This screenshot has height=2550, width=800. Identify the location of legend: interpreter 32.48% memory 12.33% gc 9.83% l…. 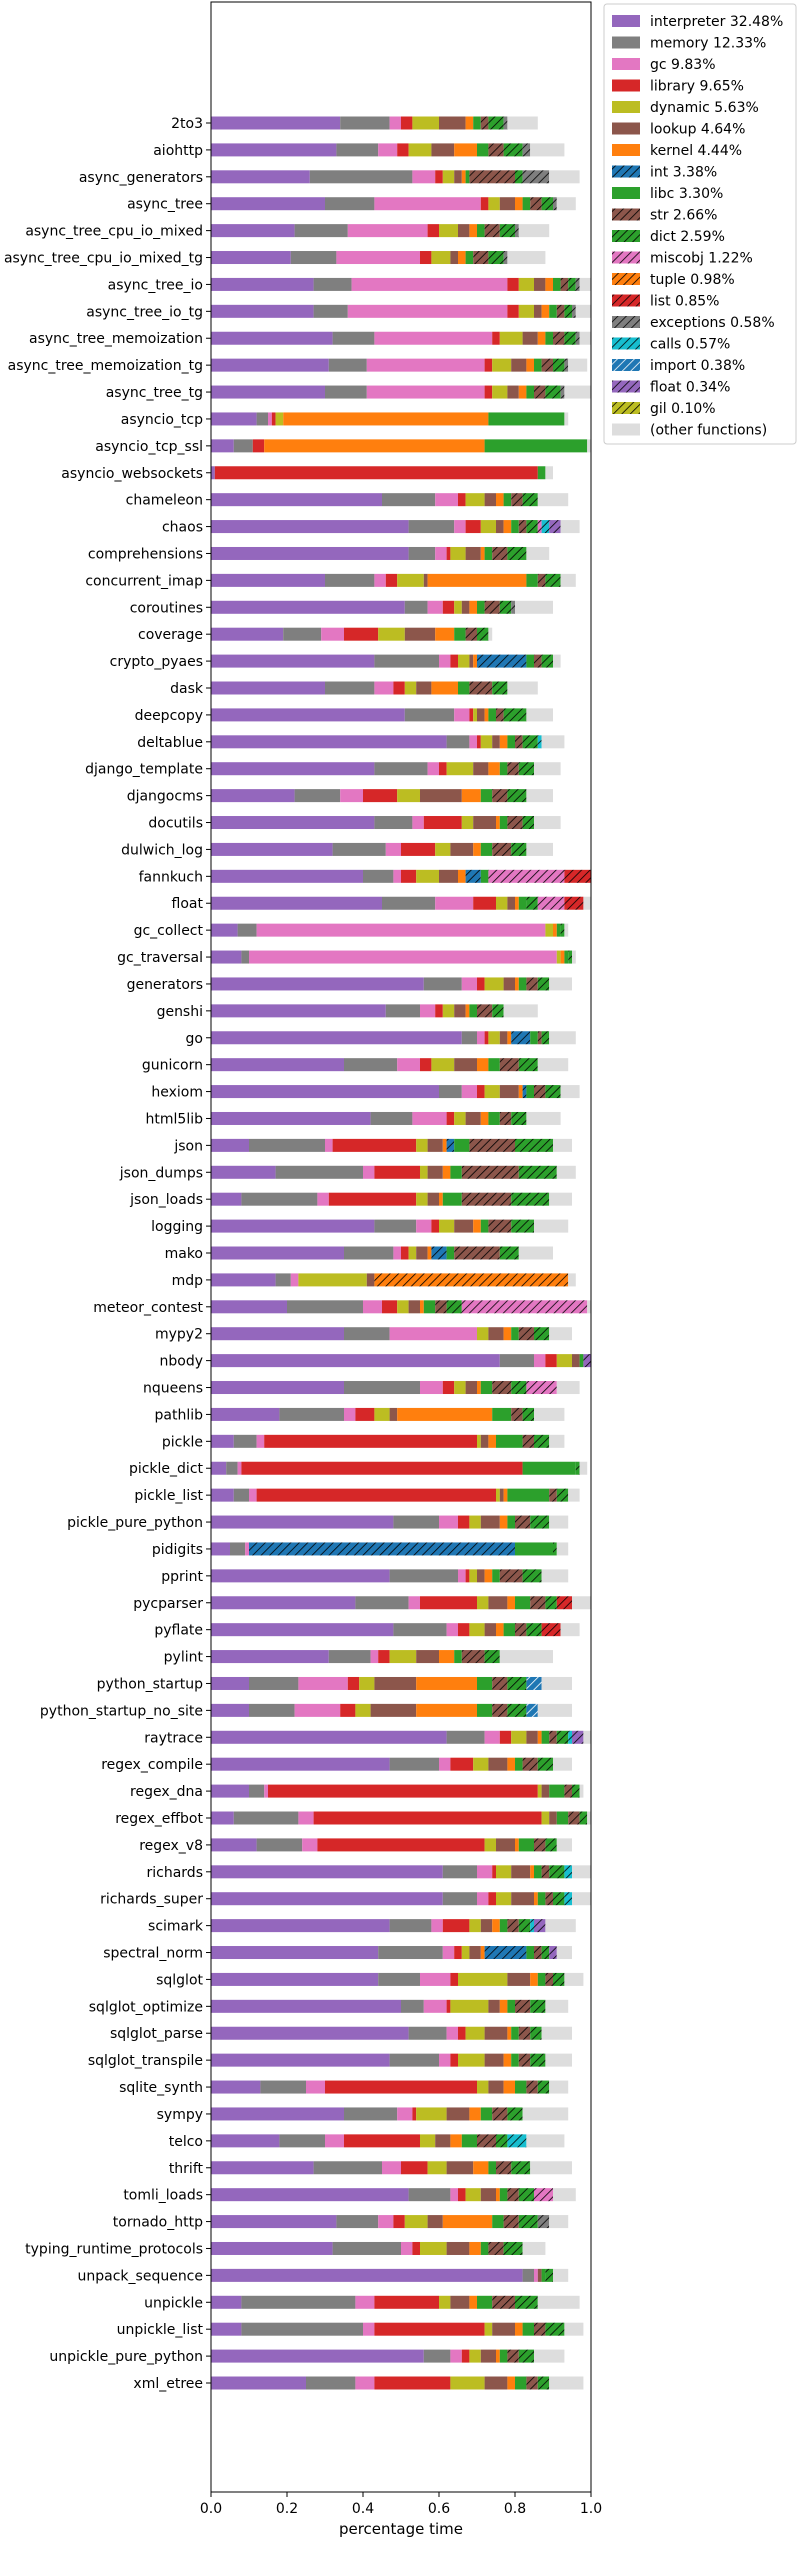
(700, 224).